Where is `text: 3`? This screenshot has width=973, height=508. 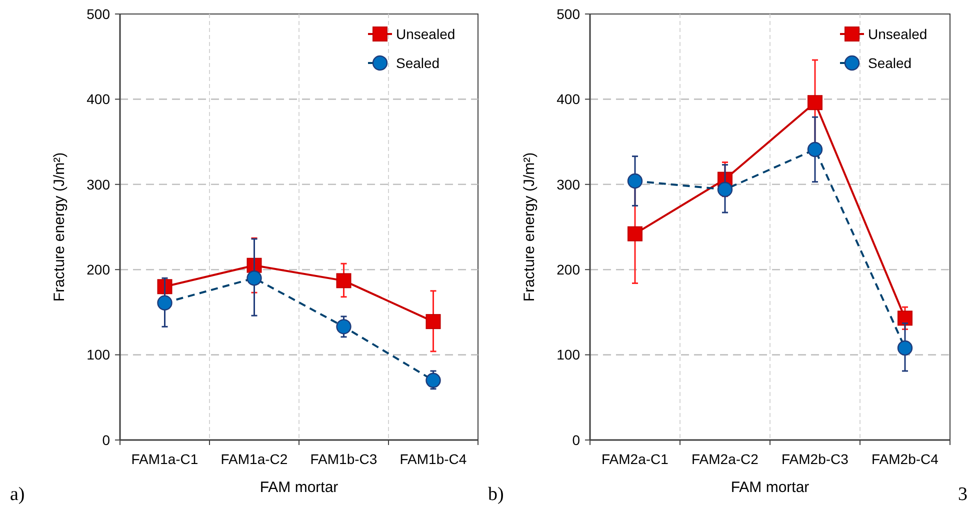
text: 3 is located at coordinates (963, 494).